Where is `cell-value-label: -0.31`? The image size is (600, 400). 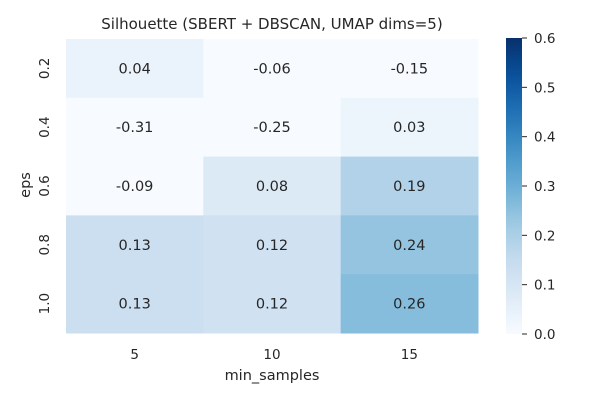
cell-value-label: -0.31 is located at coordinates (135, 128).